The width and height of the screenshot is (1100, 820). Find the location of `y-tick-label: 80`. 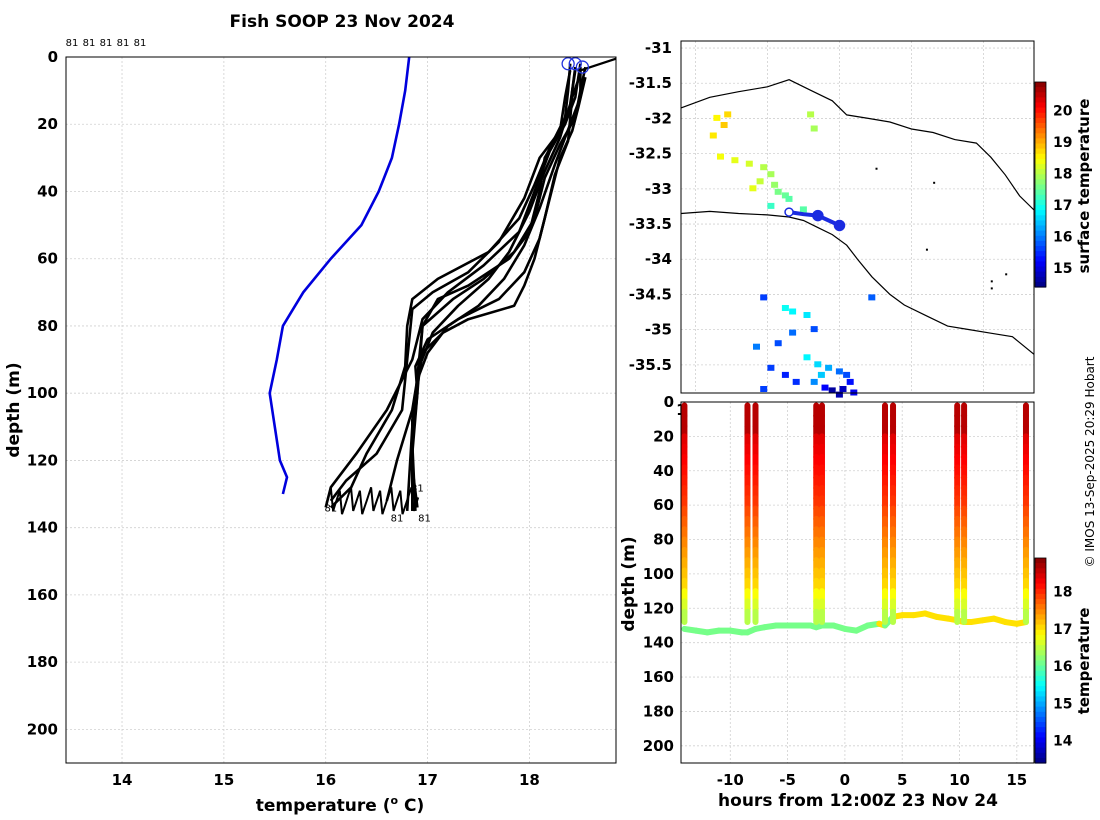

y-tick-label: 80 is located at coordinates (663, 540).